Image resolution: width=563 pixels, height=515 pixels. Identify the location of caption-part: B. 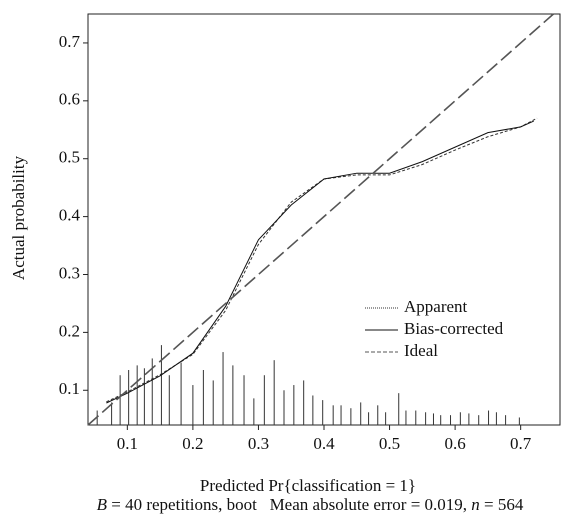
(102, 504).